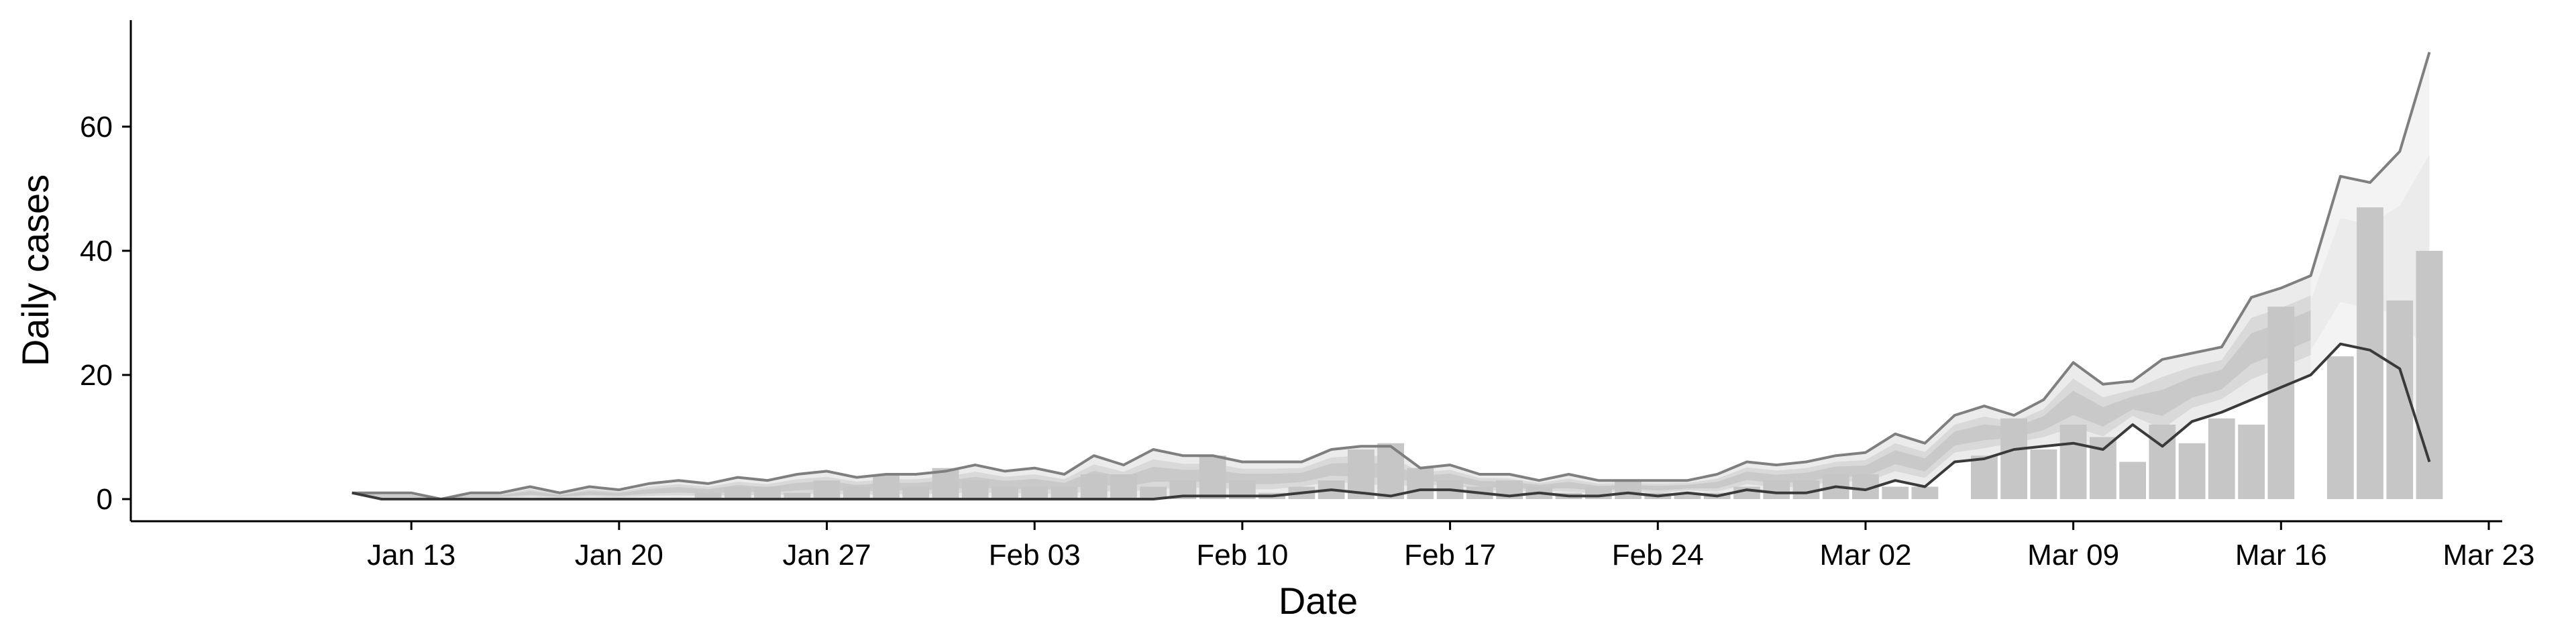 This screenshot has height=644, width=2576. I want to click on y-tick-label: 60, so click(96, 127).